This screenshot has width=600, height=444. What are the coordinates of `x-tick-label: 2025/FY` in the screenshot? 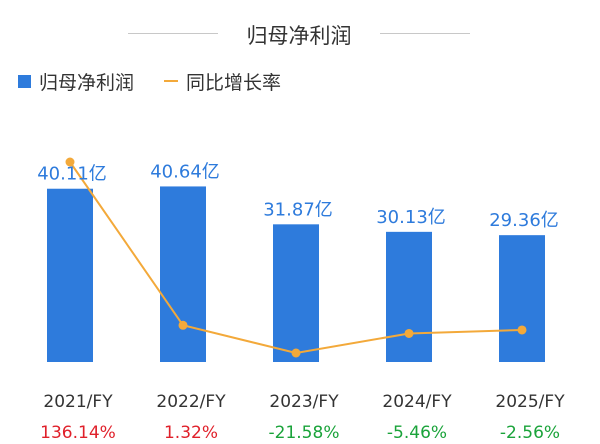 It's located at (530, 402).